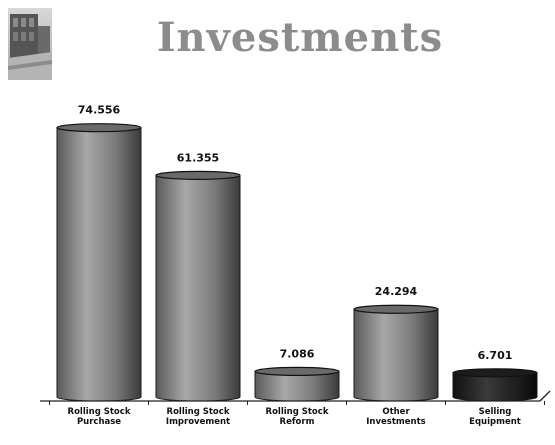 This screenshot has width=555, height=445. What do you see at coordinates (297, 422) in the screenshot?
I see `category-label: Reform` at bounding box center [297, 422].